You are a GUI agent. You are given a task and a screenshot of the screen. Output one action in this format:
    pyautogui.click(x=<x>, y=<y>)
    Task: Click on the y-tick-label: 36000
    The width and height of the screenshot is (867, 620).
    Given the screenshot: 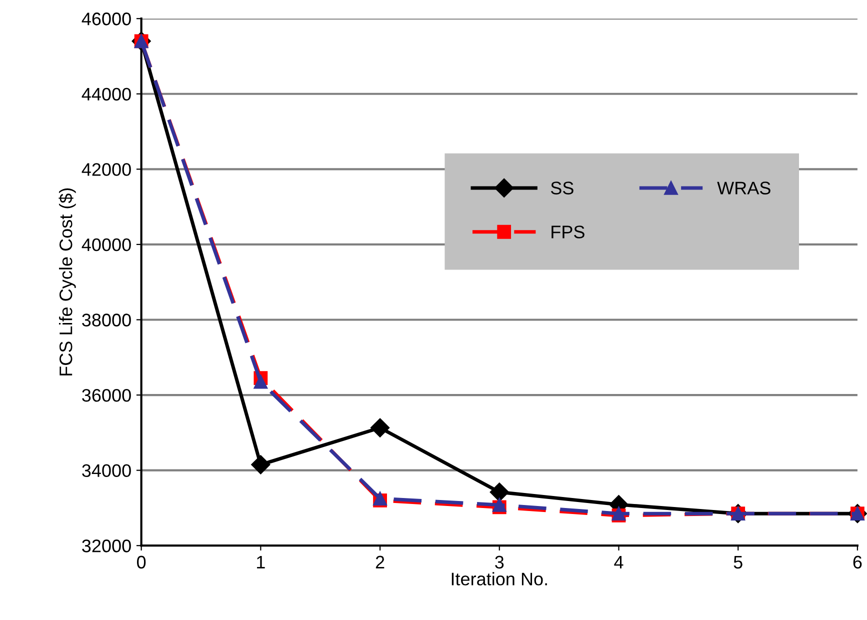 What is the action you would take?
    pyautogui.click(x=106, y=395)
    